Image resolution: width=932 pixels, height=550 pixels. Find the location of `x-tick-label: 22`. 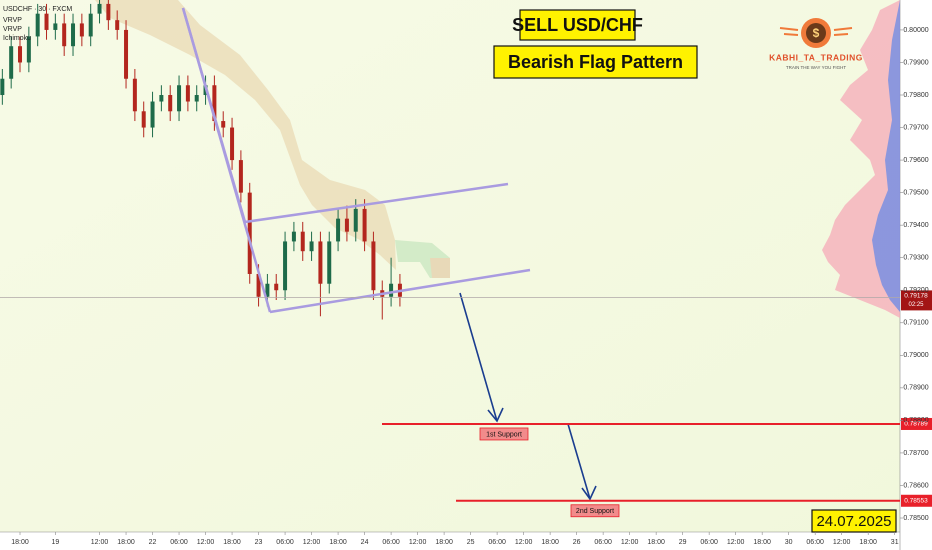

x-tick-label: 22 is located at coordinates (153, 542).